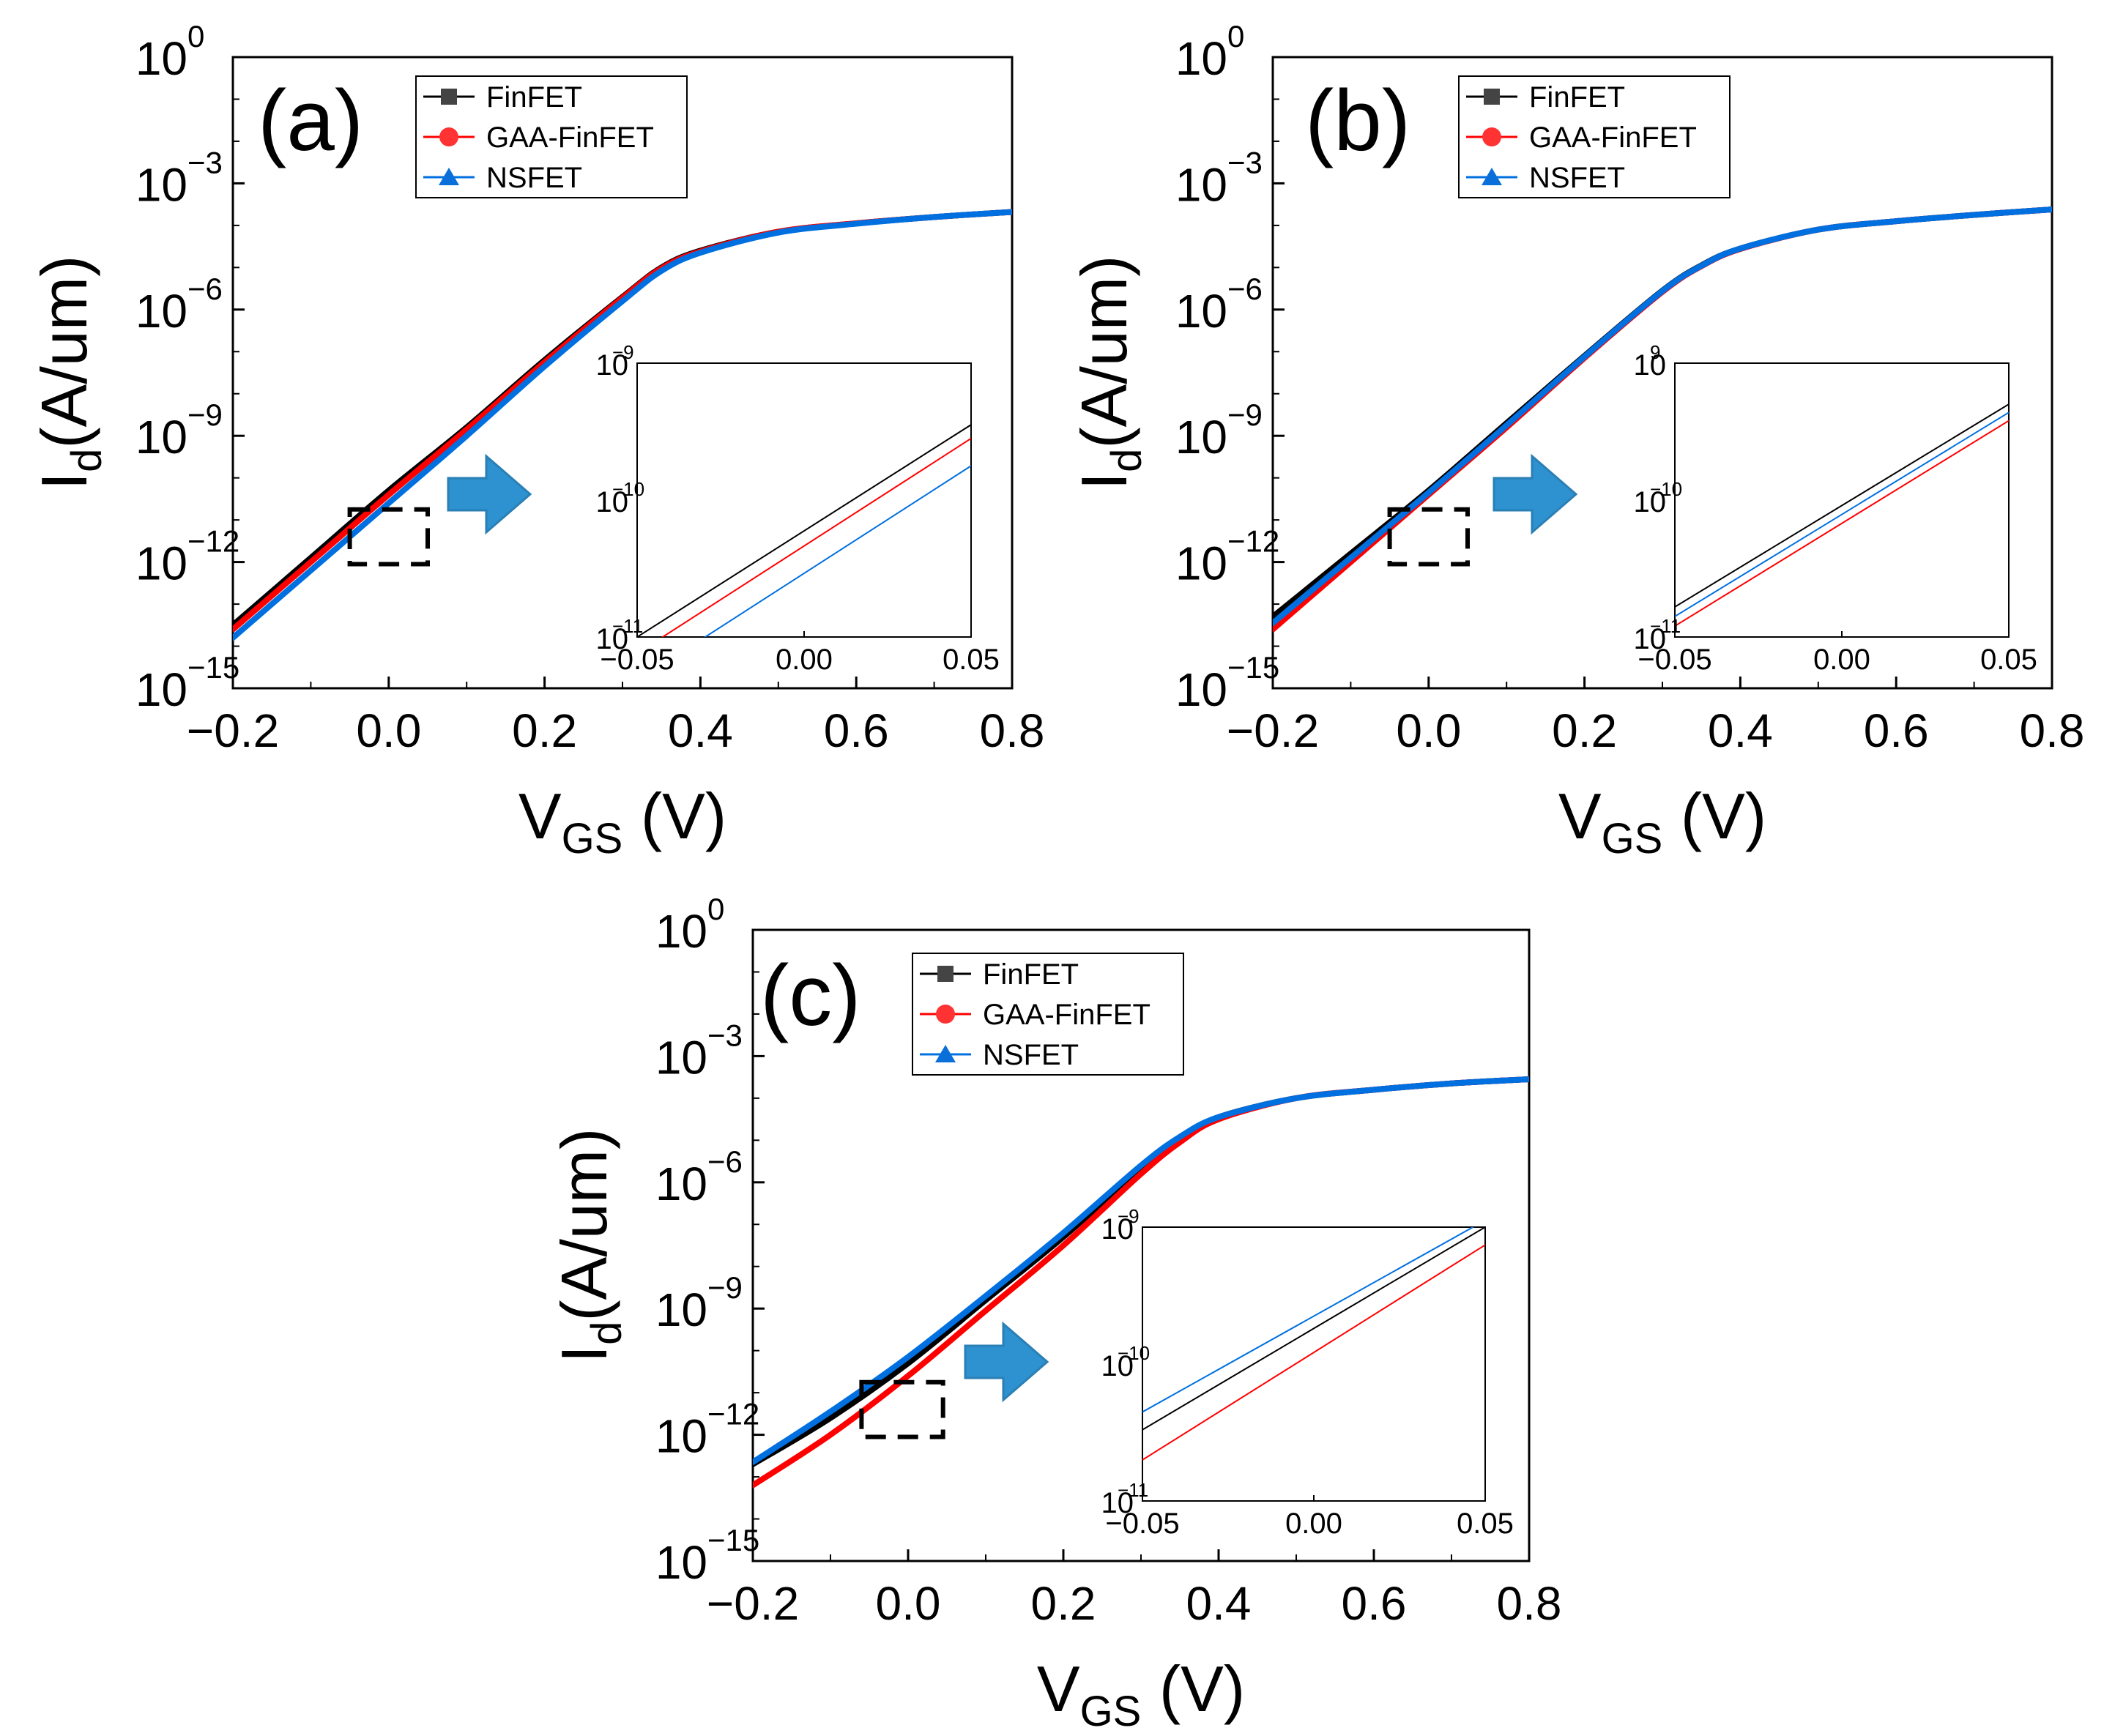 The width and height of the screenshot is (2104, 1736). I want to click on y-tick-label-exp: −3, so click(1245, 162).